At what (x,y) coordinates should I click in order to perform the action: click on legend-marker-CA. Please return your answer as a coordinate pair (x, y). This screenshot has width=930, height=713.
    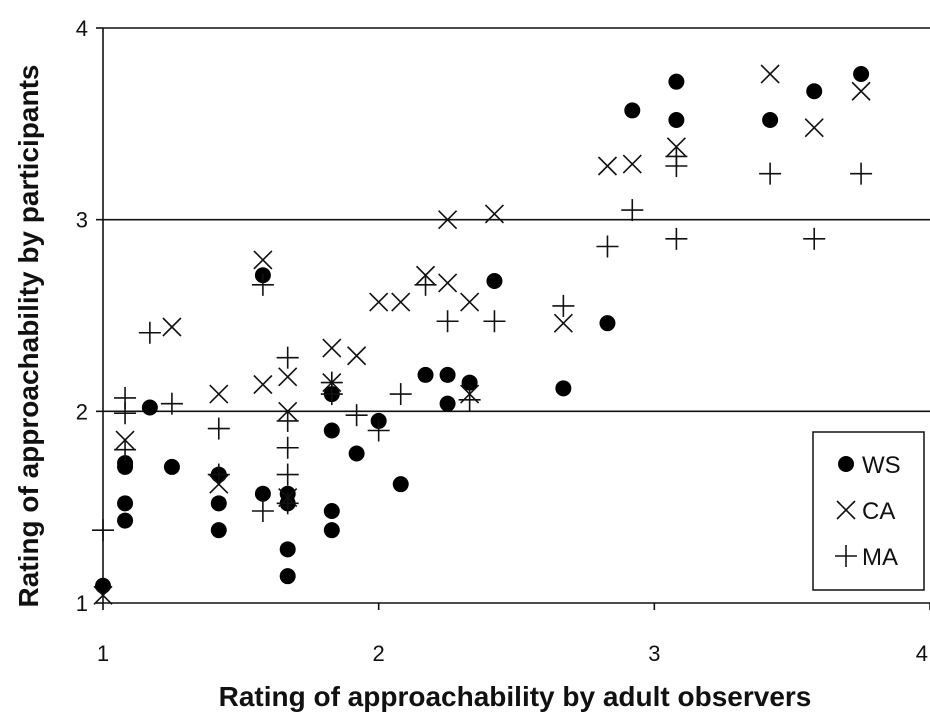
    Looking at the image, I should click on (846, 510).